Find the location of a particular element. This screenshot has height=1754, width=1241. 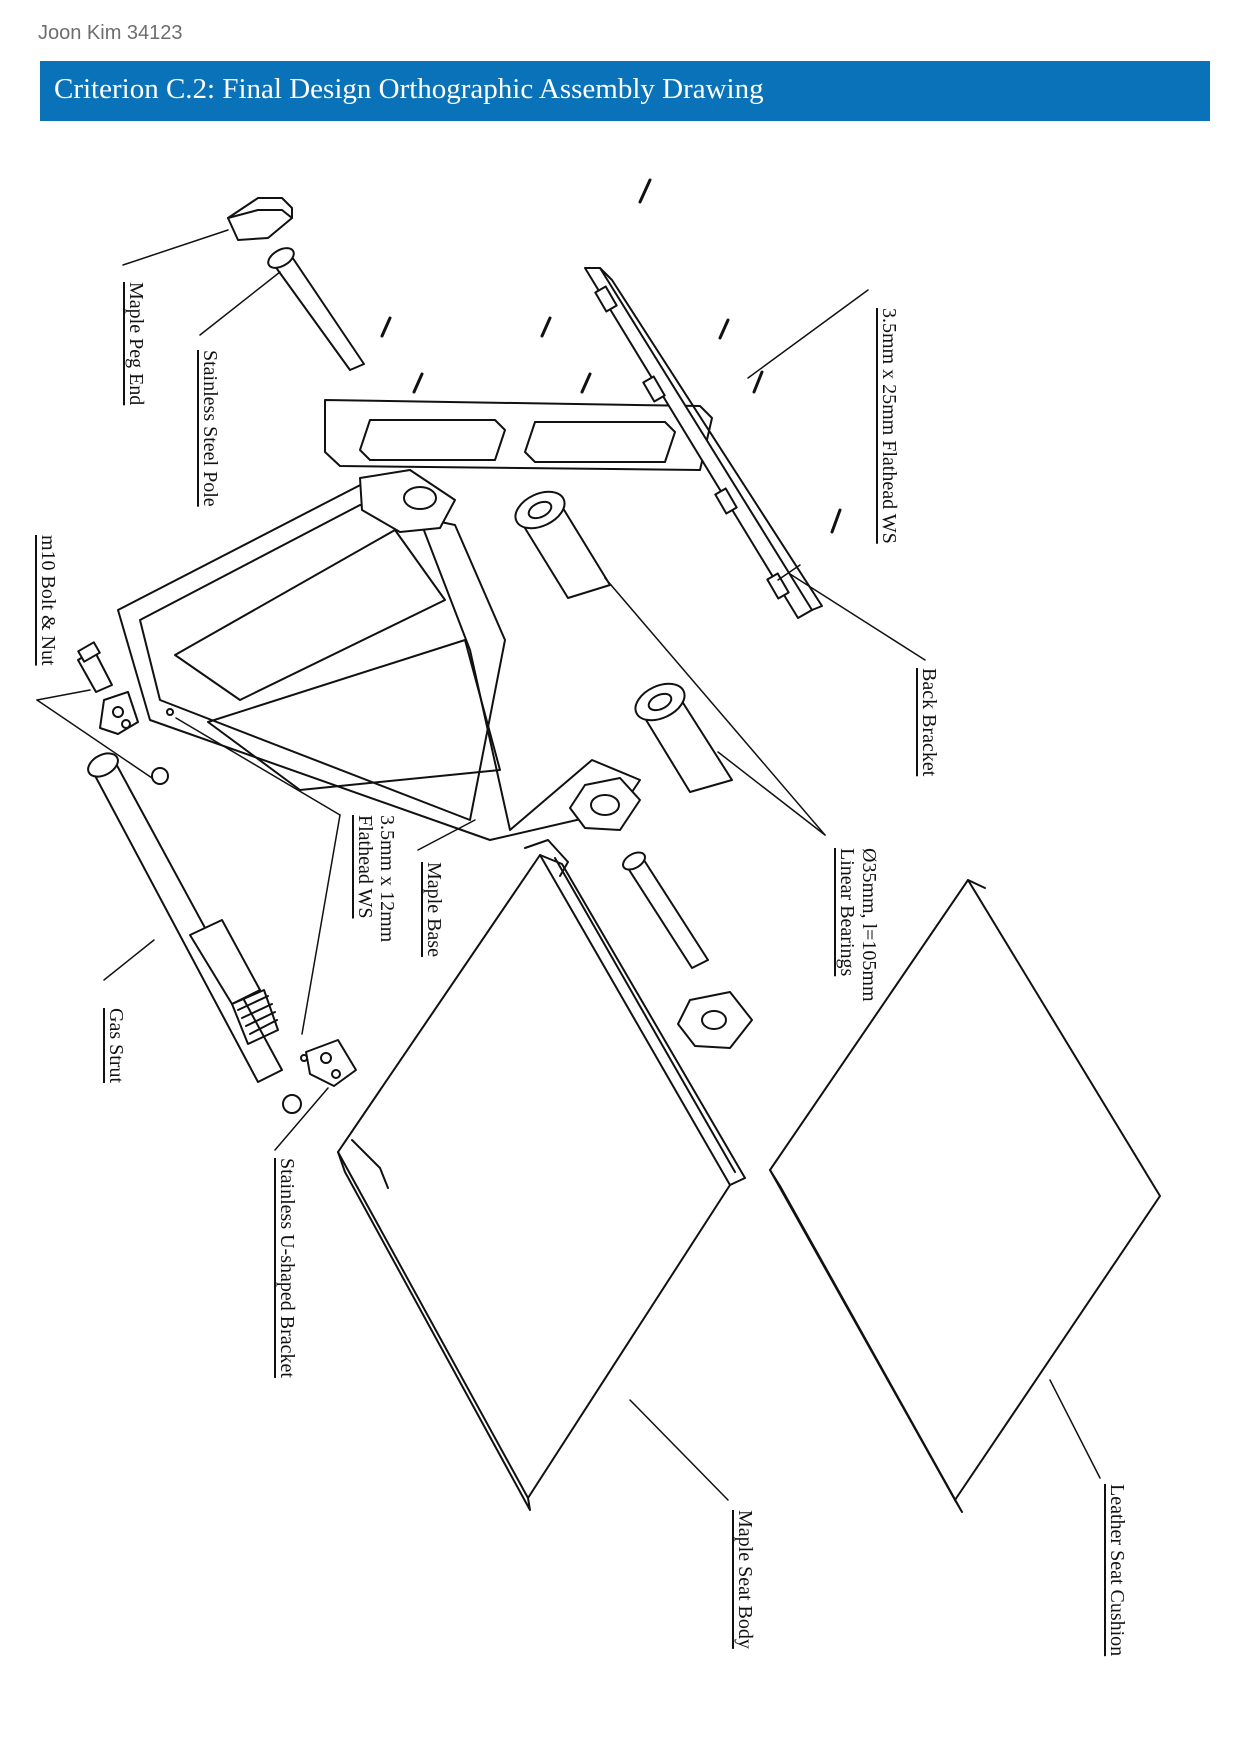

label-linear-bearings: Ø35mm, l=105mm Linear Bearings is located at coordinates (858, 925).